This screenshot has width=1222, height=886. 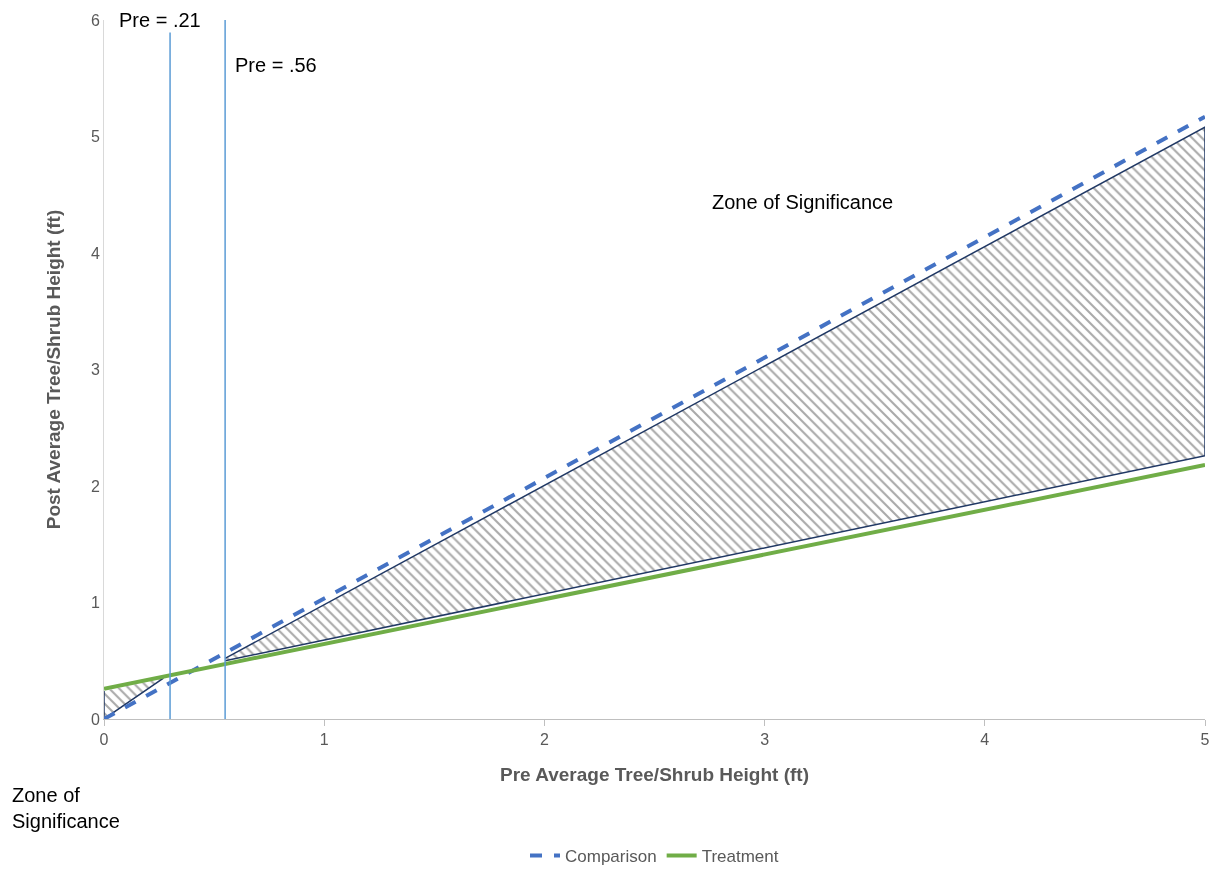 What do you see at coordinates (765, 740) in the screenshot?
I see `x-tick-label: 3` at bounding box center [765, 740].